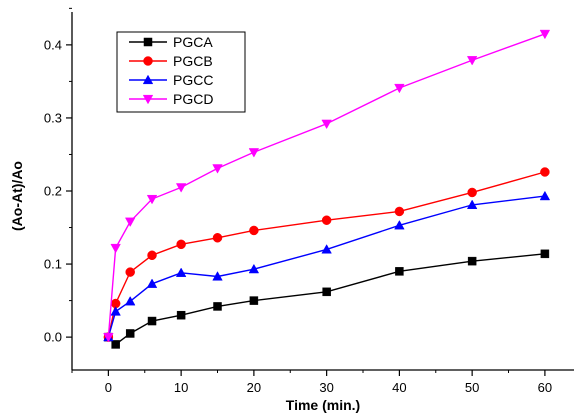 This screenshot has height=413, width=582. I want to click on legend-label: PGCA, so click(193, 42).